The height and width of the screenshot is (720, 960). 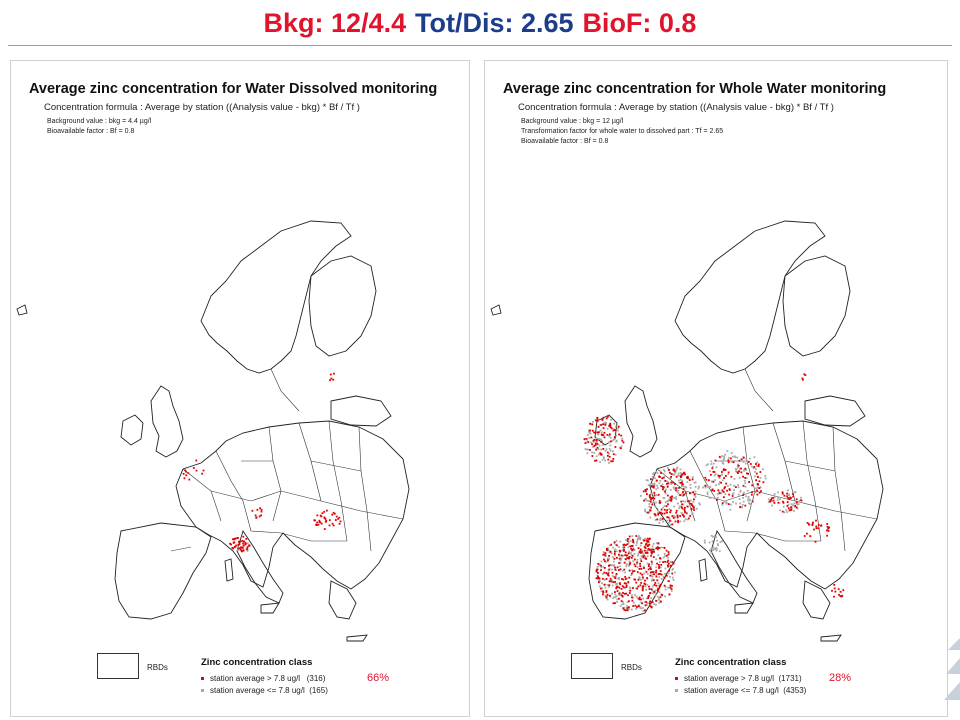 What do you see at coordinates (335, 23) in the screenshot?
I see `title-bkg: Bkg: 12/4.4` at bounding box center [335, 23].